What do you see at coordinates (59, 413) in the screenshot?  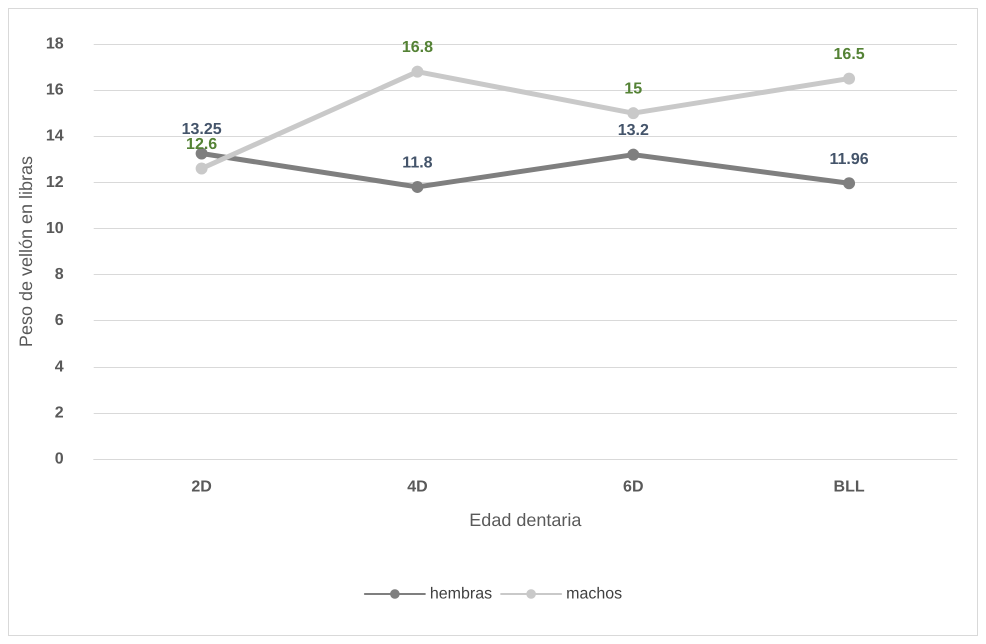 I see `y-tick-label: 2` at bounding box center [59, 413].